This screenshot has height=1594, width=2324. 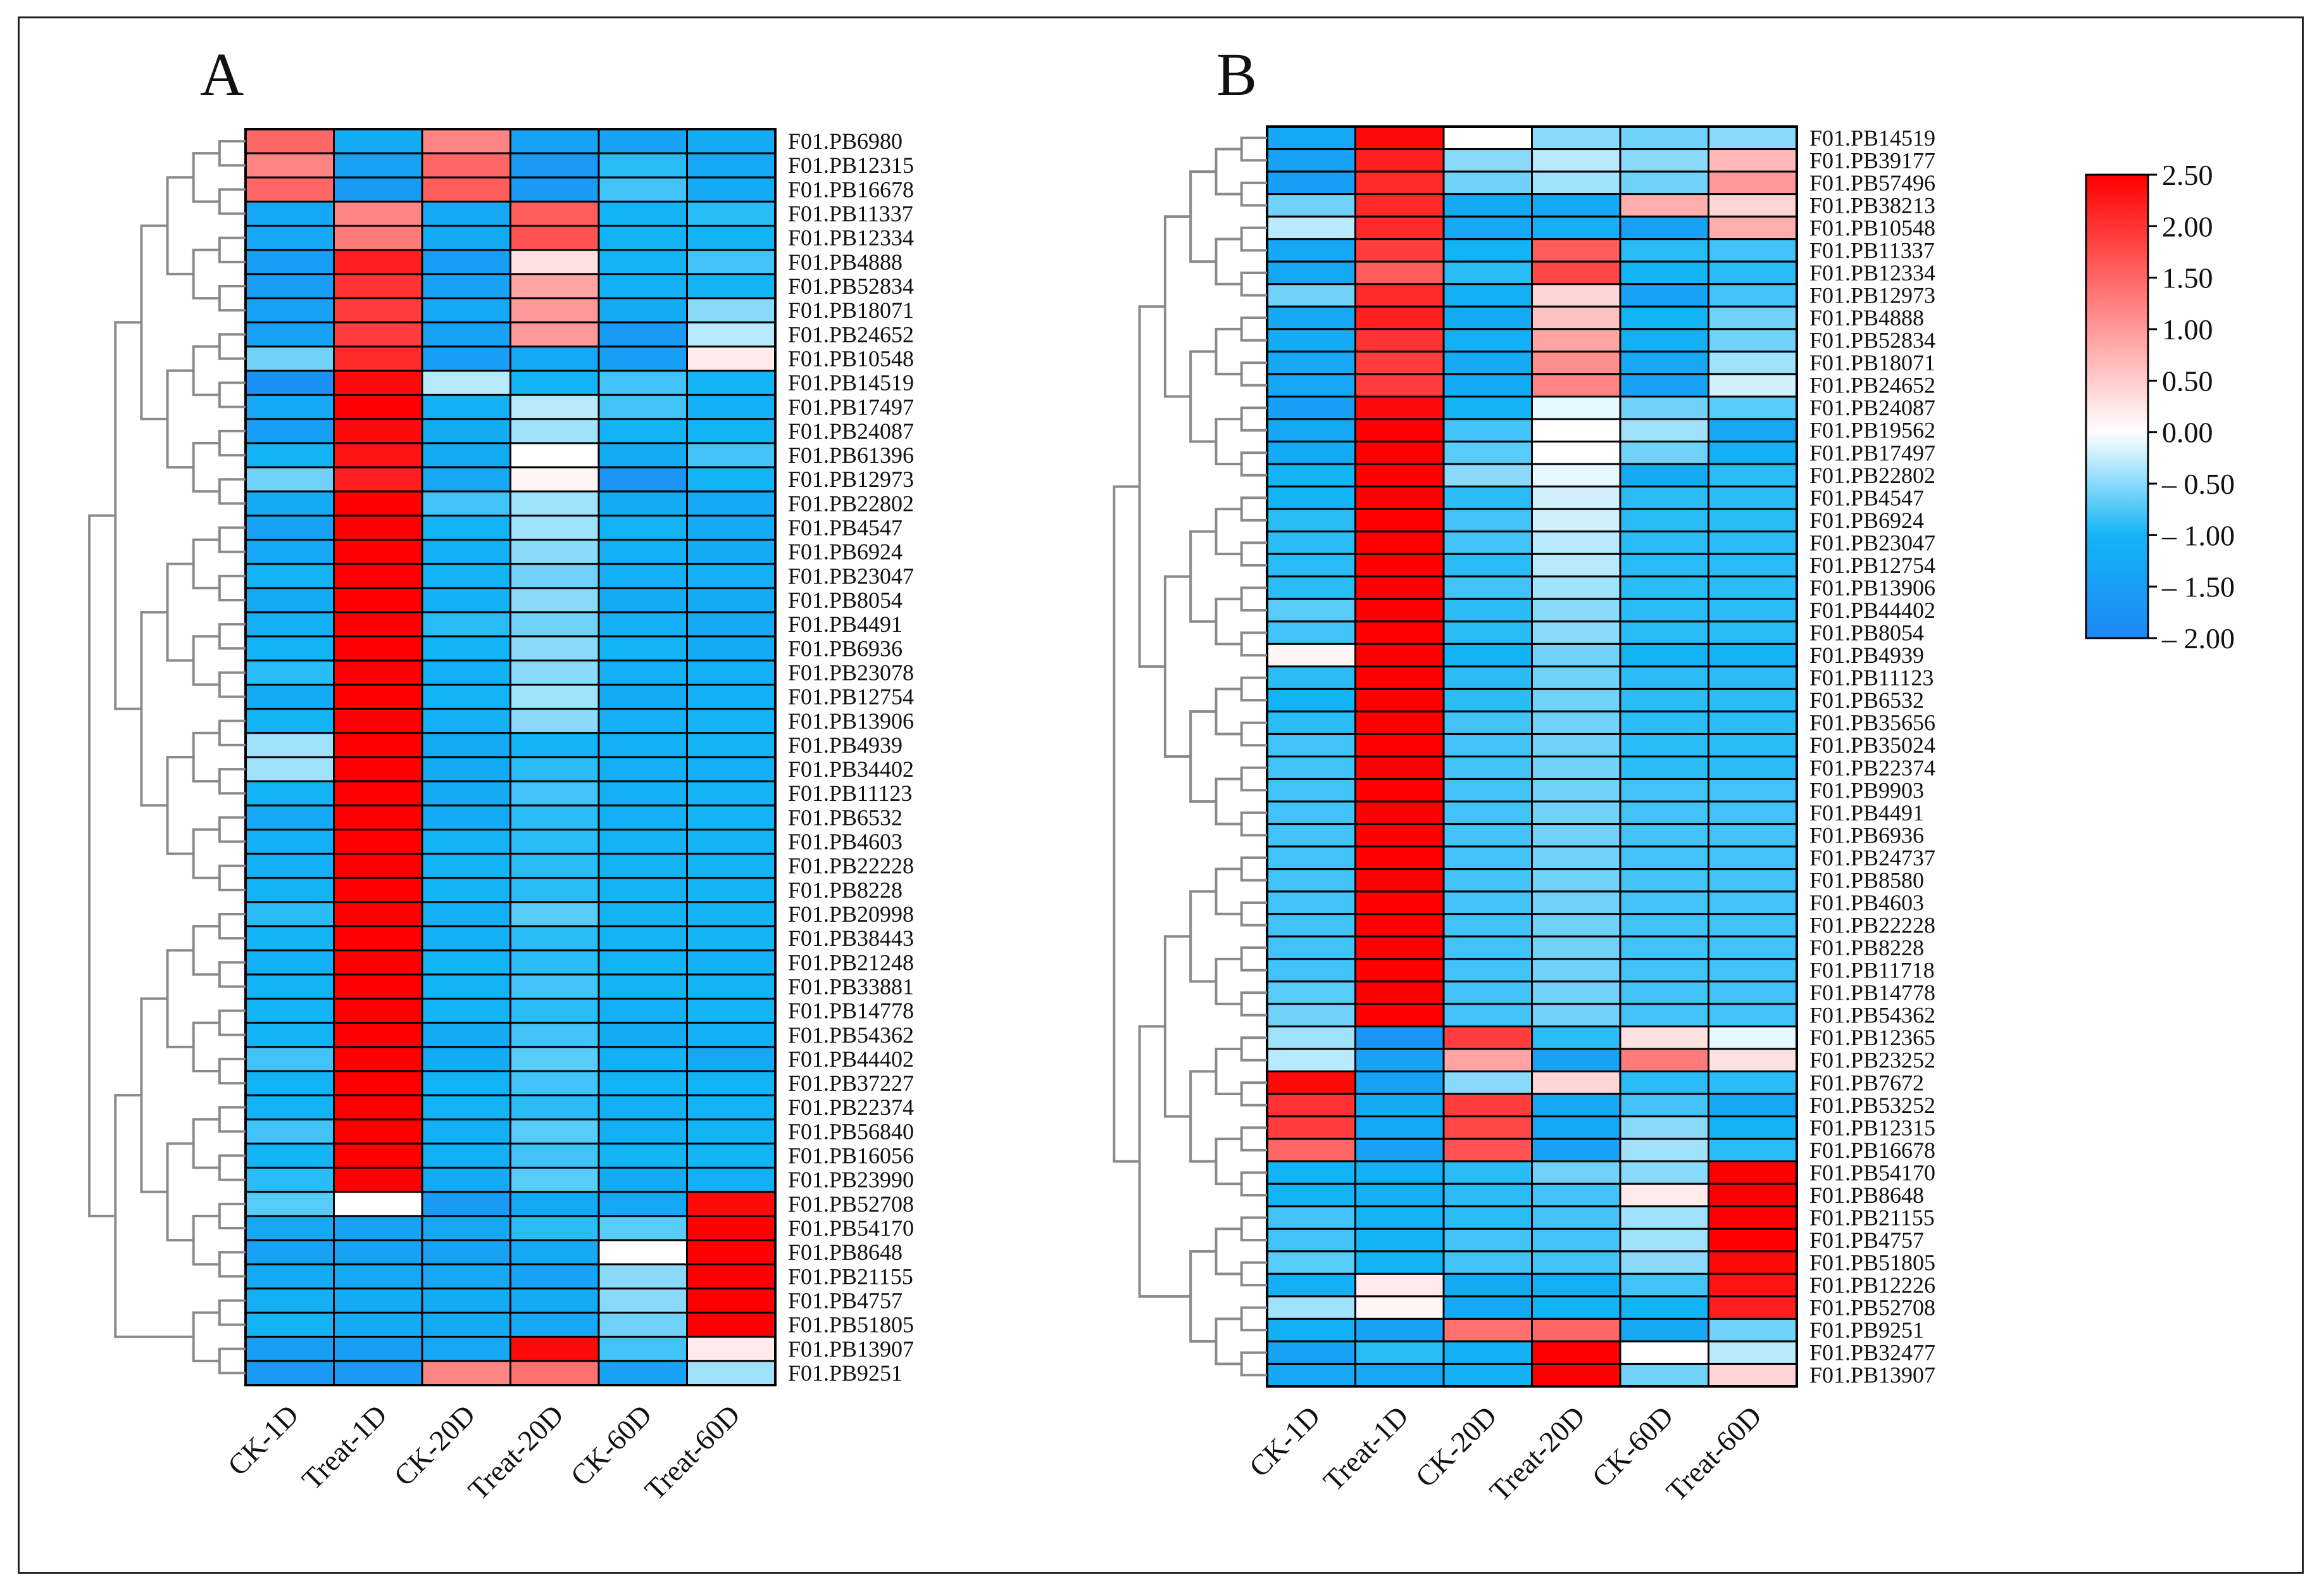 What do you see at coordinates (2187, 381) in the screenshot?
I see `colorbar-tick-label: 0.50` at bounding box center [2187, 381].